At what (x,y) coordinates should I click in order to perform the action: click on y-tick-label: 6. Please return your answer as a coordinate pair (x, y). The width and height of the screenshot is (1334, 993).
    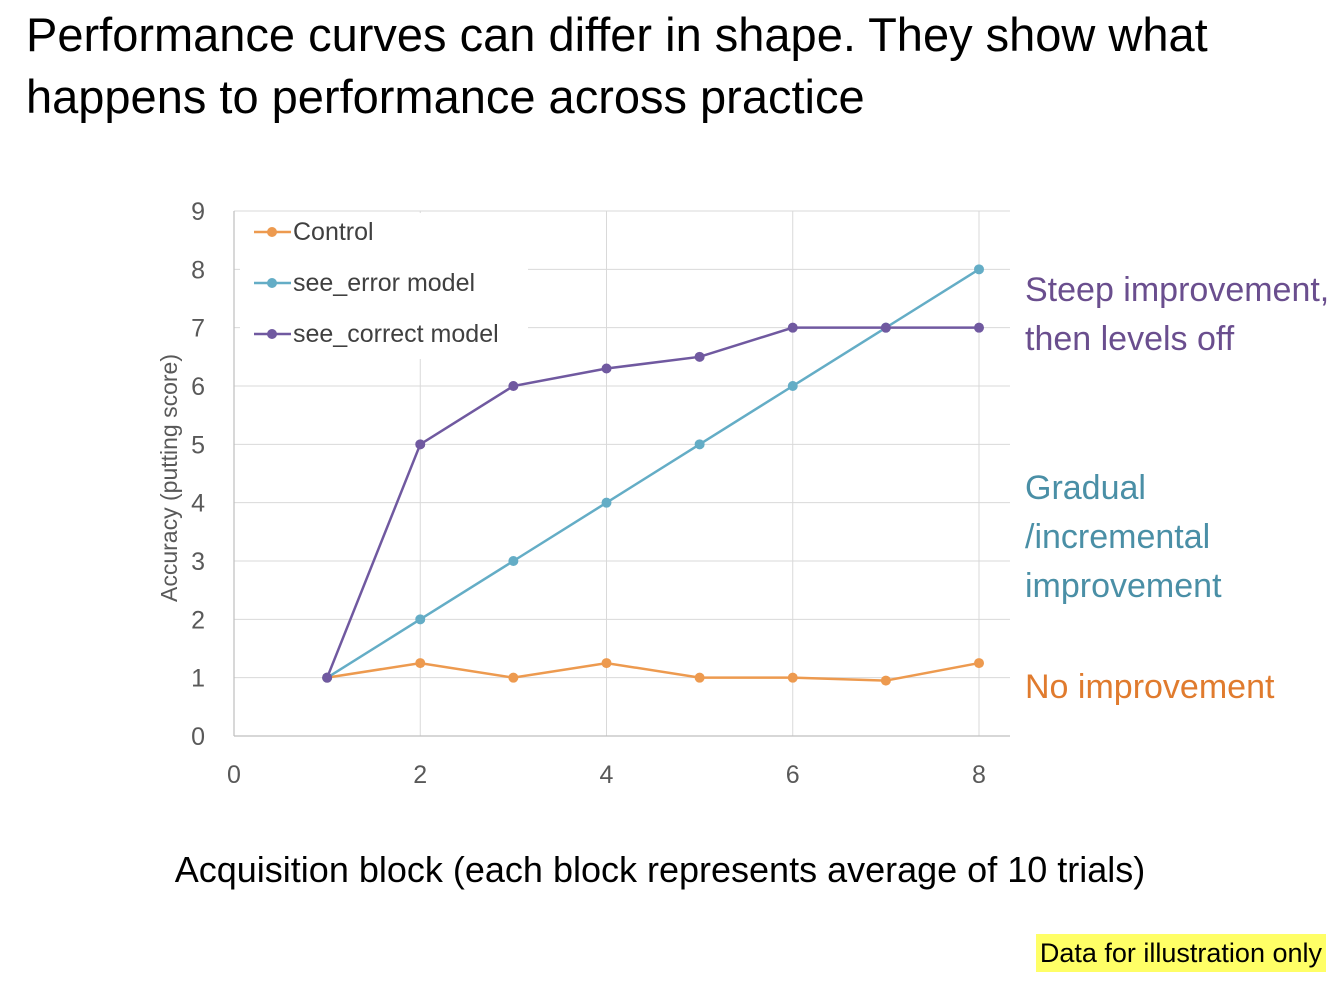
    Looking at the image, I should click on (198, 387).